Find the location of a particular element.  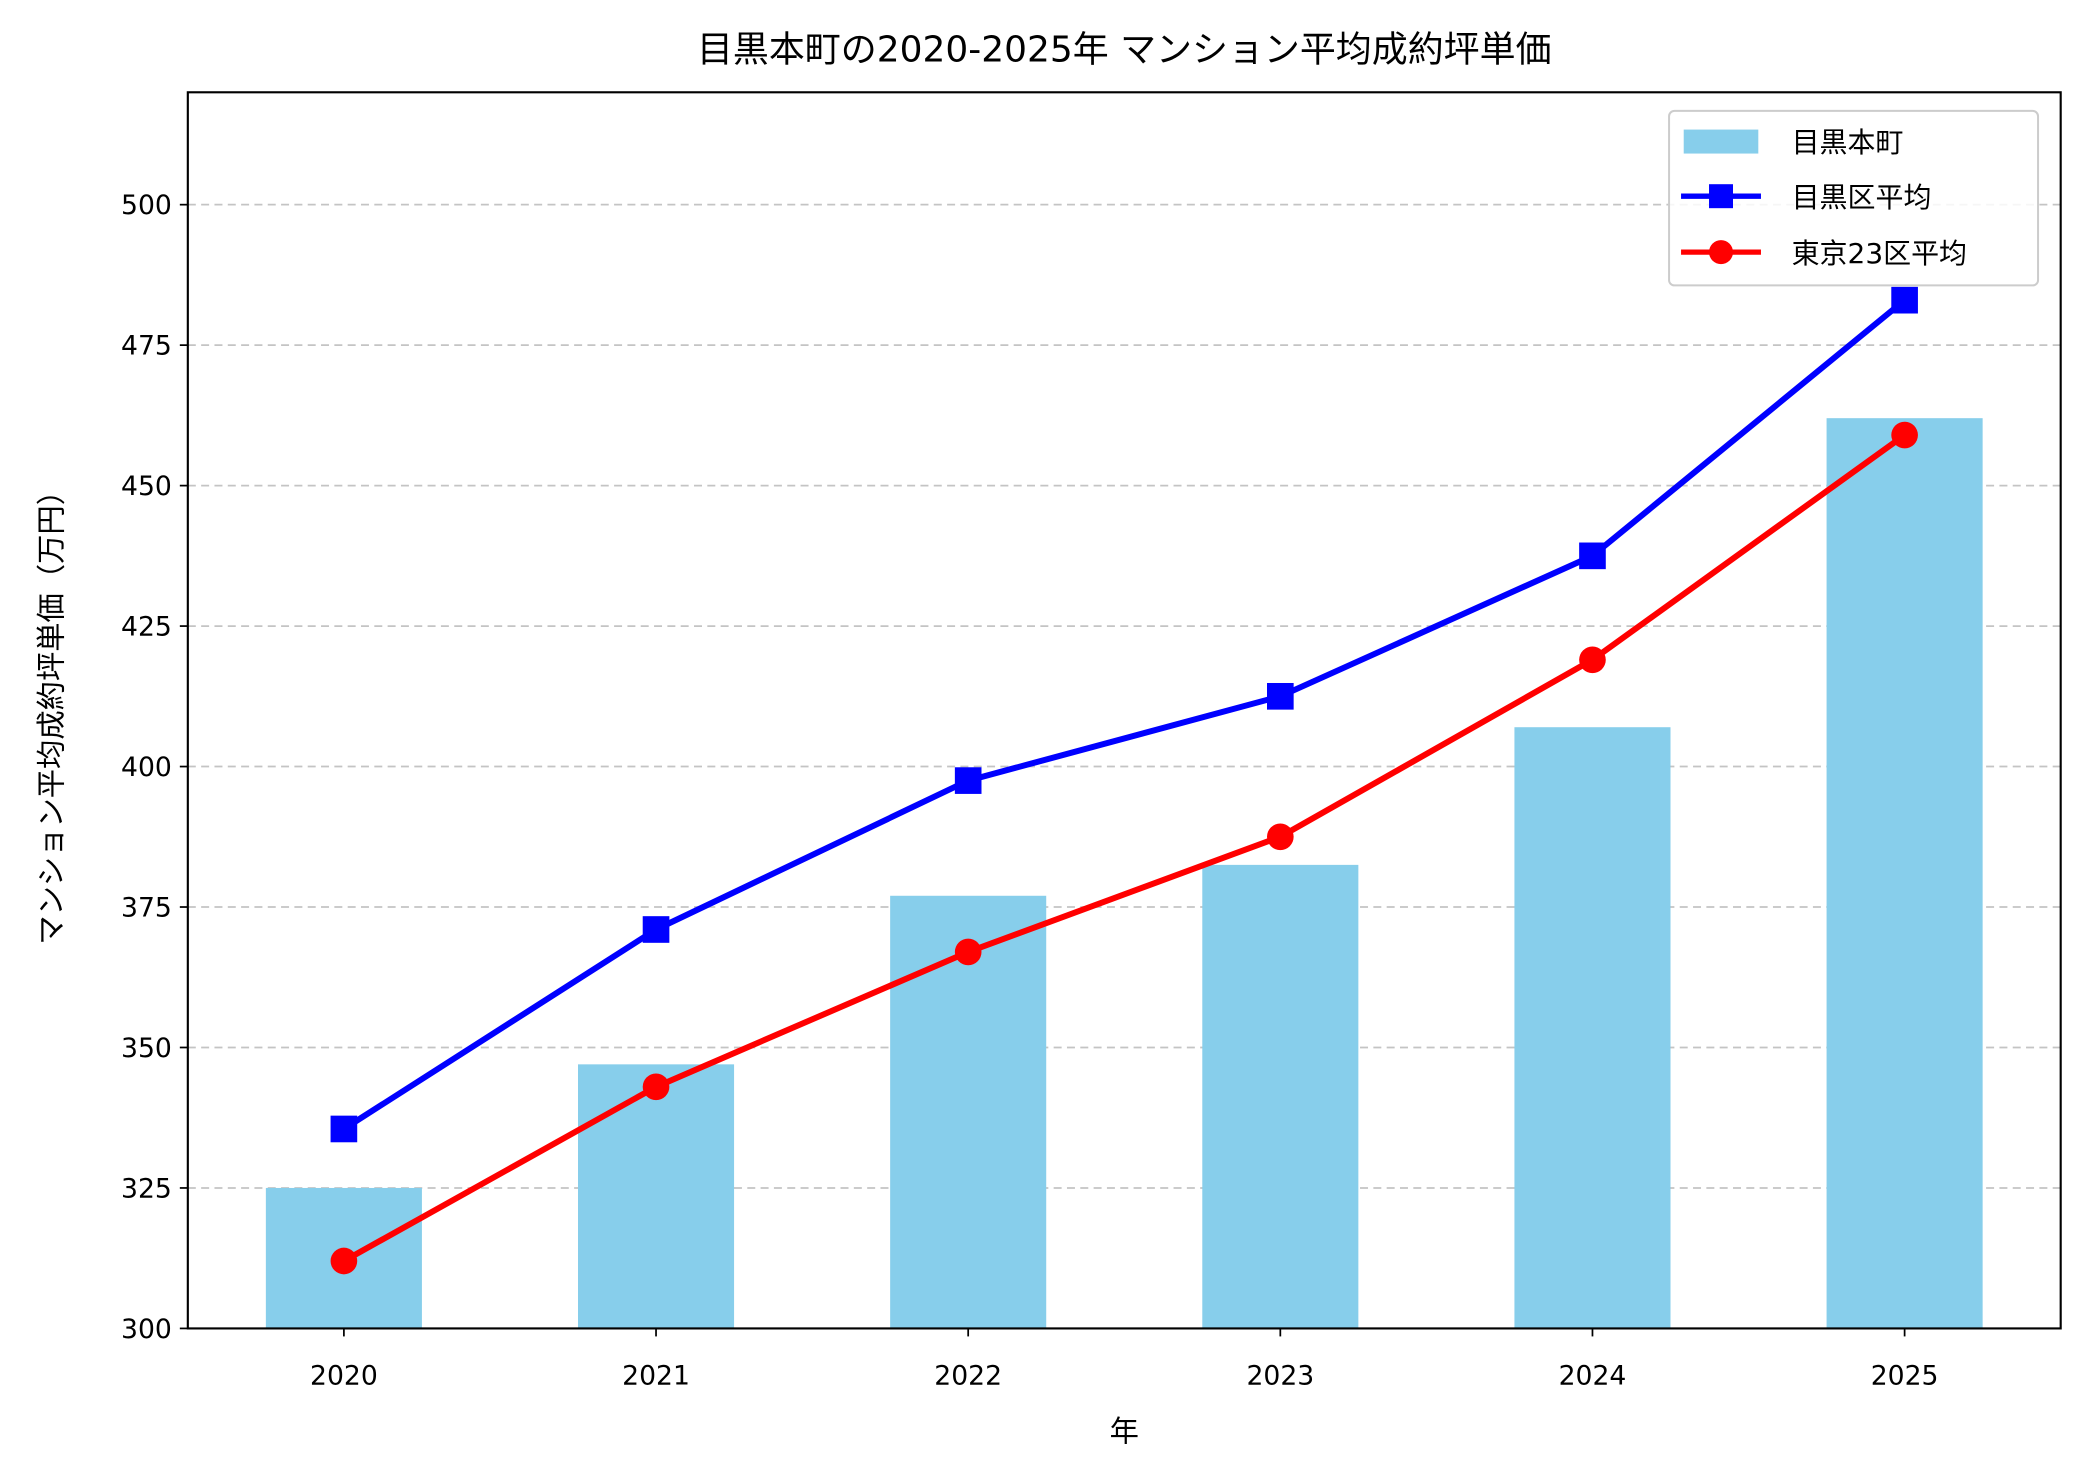

point-square-2021 is located at coordinates (656, 929).